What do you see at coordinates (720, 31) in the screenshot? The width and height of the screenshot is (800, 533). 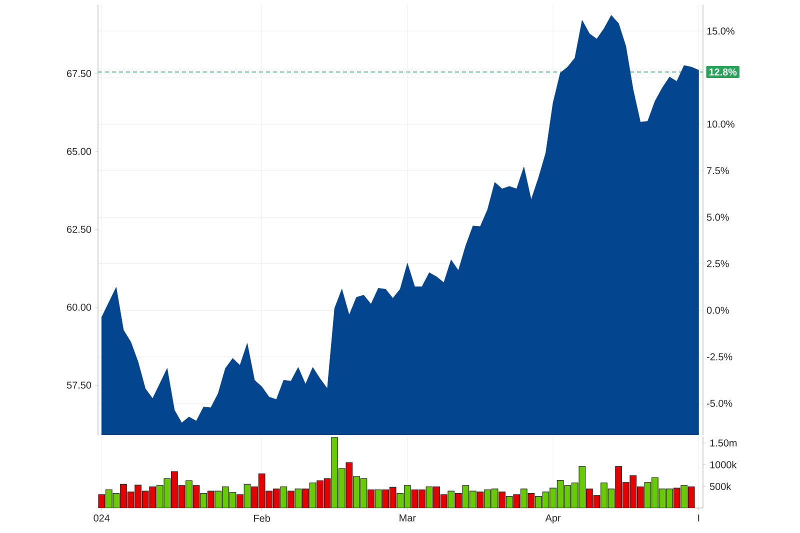 I see `y2-tick-label: 15.0%` at bounding box center [720, 31].